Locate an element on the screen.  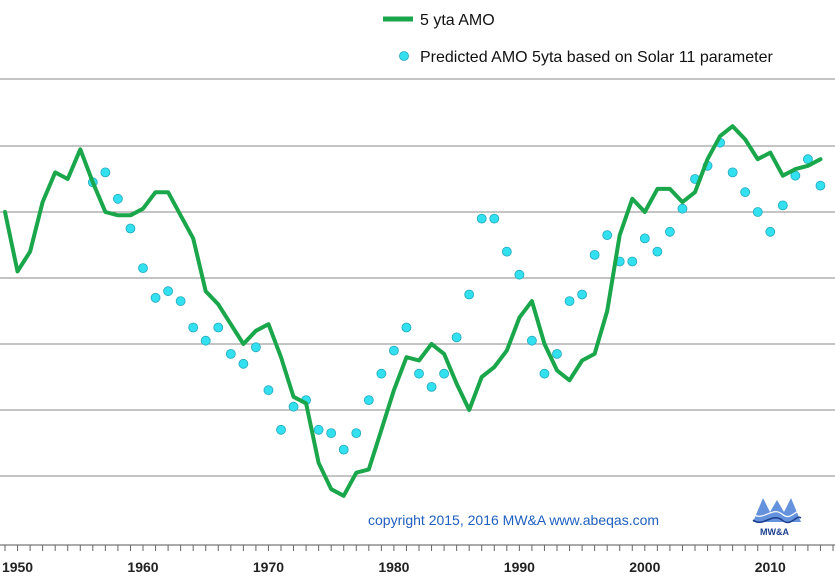
x-tick-label: 1980 is located at coordinates (393, 567).